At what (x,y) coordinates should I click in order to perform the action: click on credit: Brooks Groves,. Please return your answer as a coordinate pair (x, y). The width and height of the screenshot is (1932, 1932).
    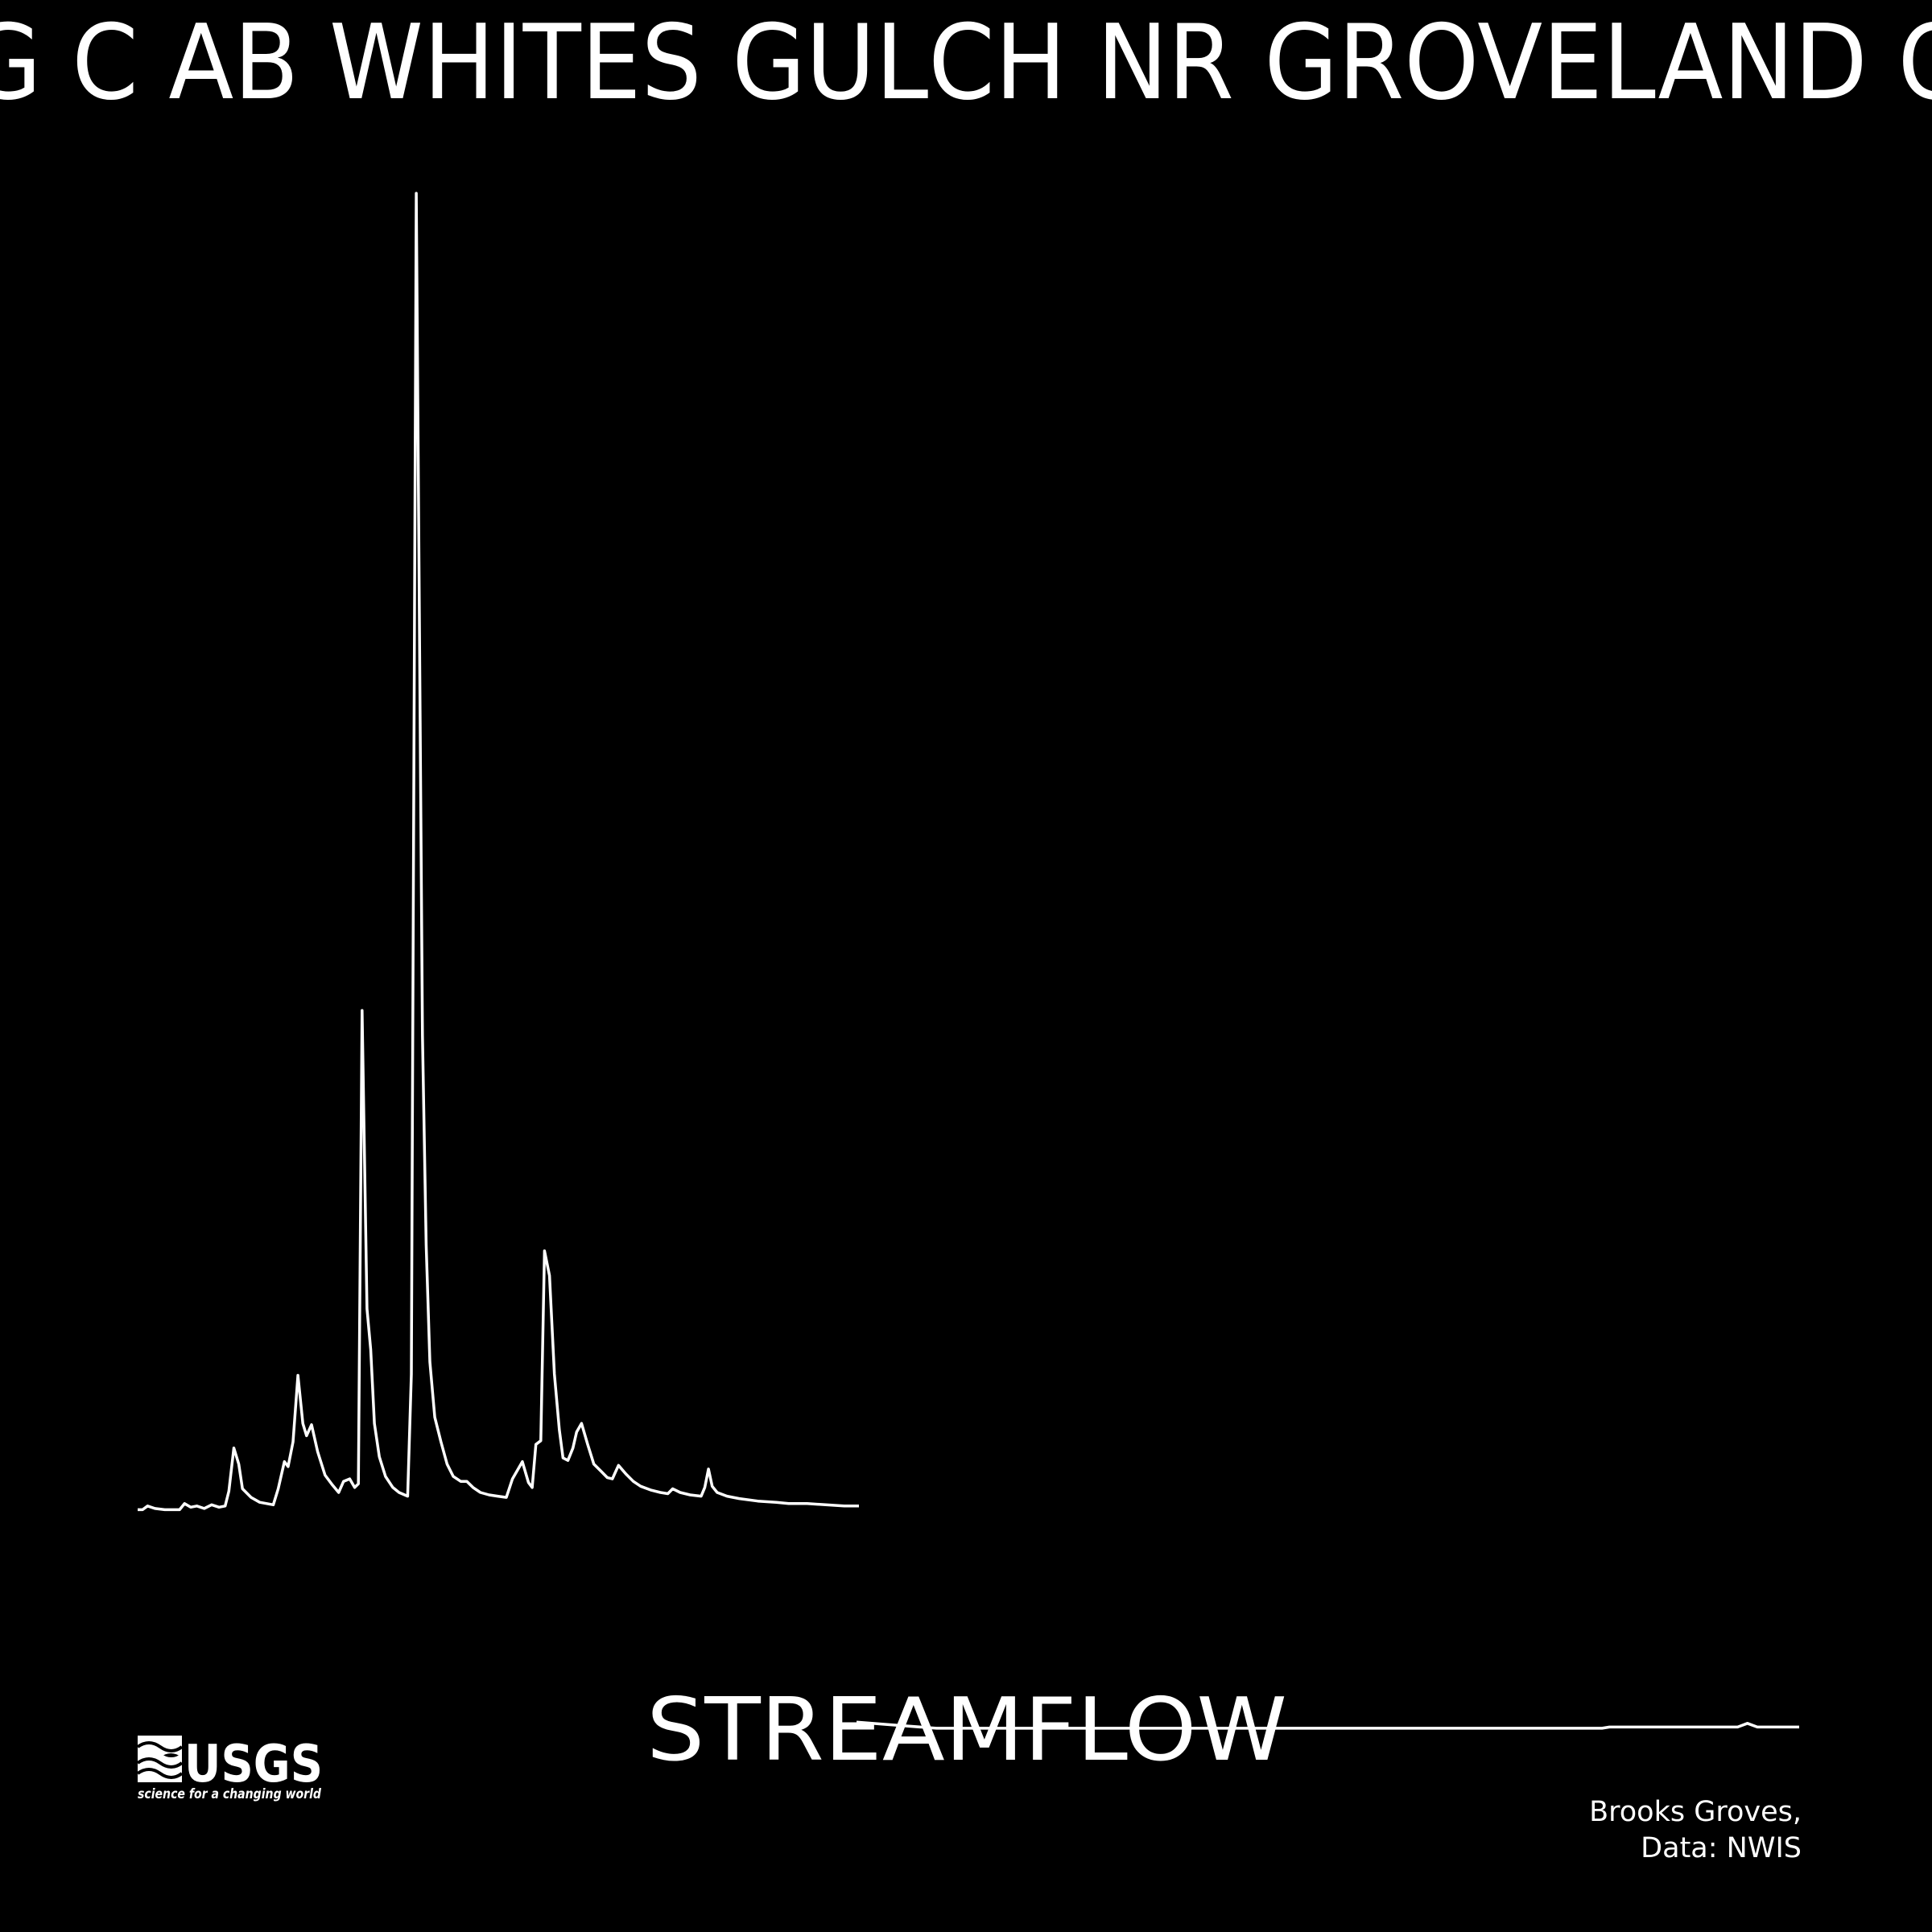
    Looking at the image, I should click on (1695, 1812).